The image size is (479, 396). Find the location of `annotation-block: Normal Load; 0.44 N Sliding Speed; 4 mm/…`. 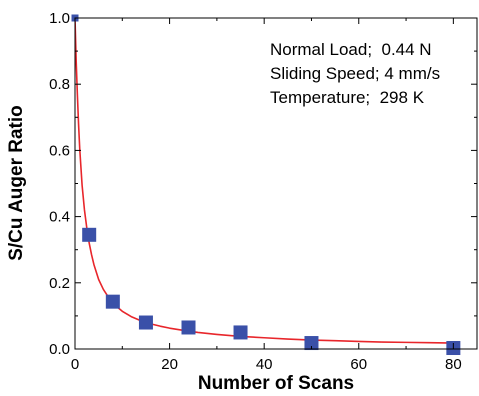

annotation-block: Normal Load; 0.44 N Sliding Speed; 4 mm/… is located at coordinates (355, 73).